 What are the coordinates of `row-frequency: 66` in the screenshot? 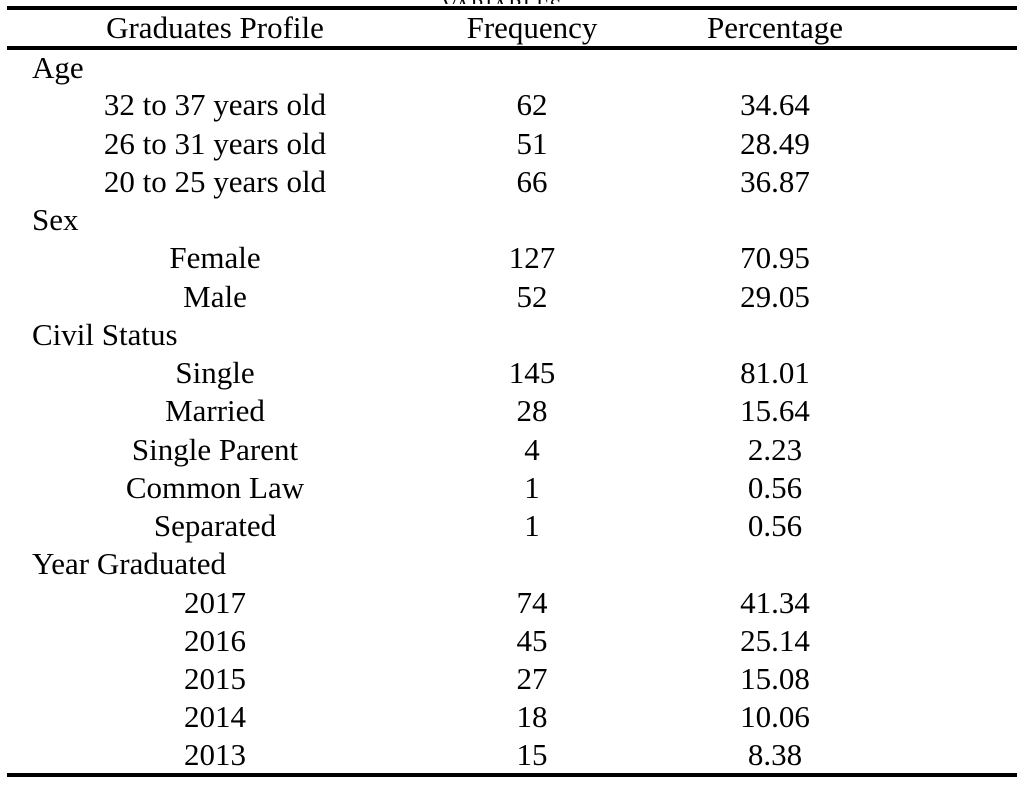 It's located at (532, 181).